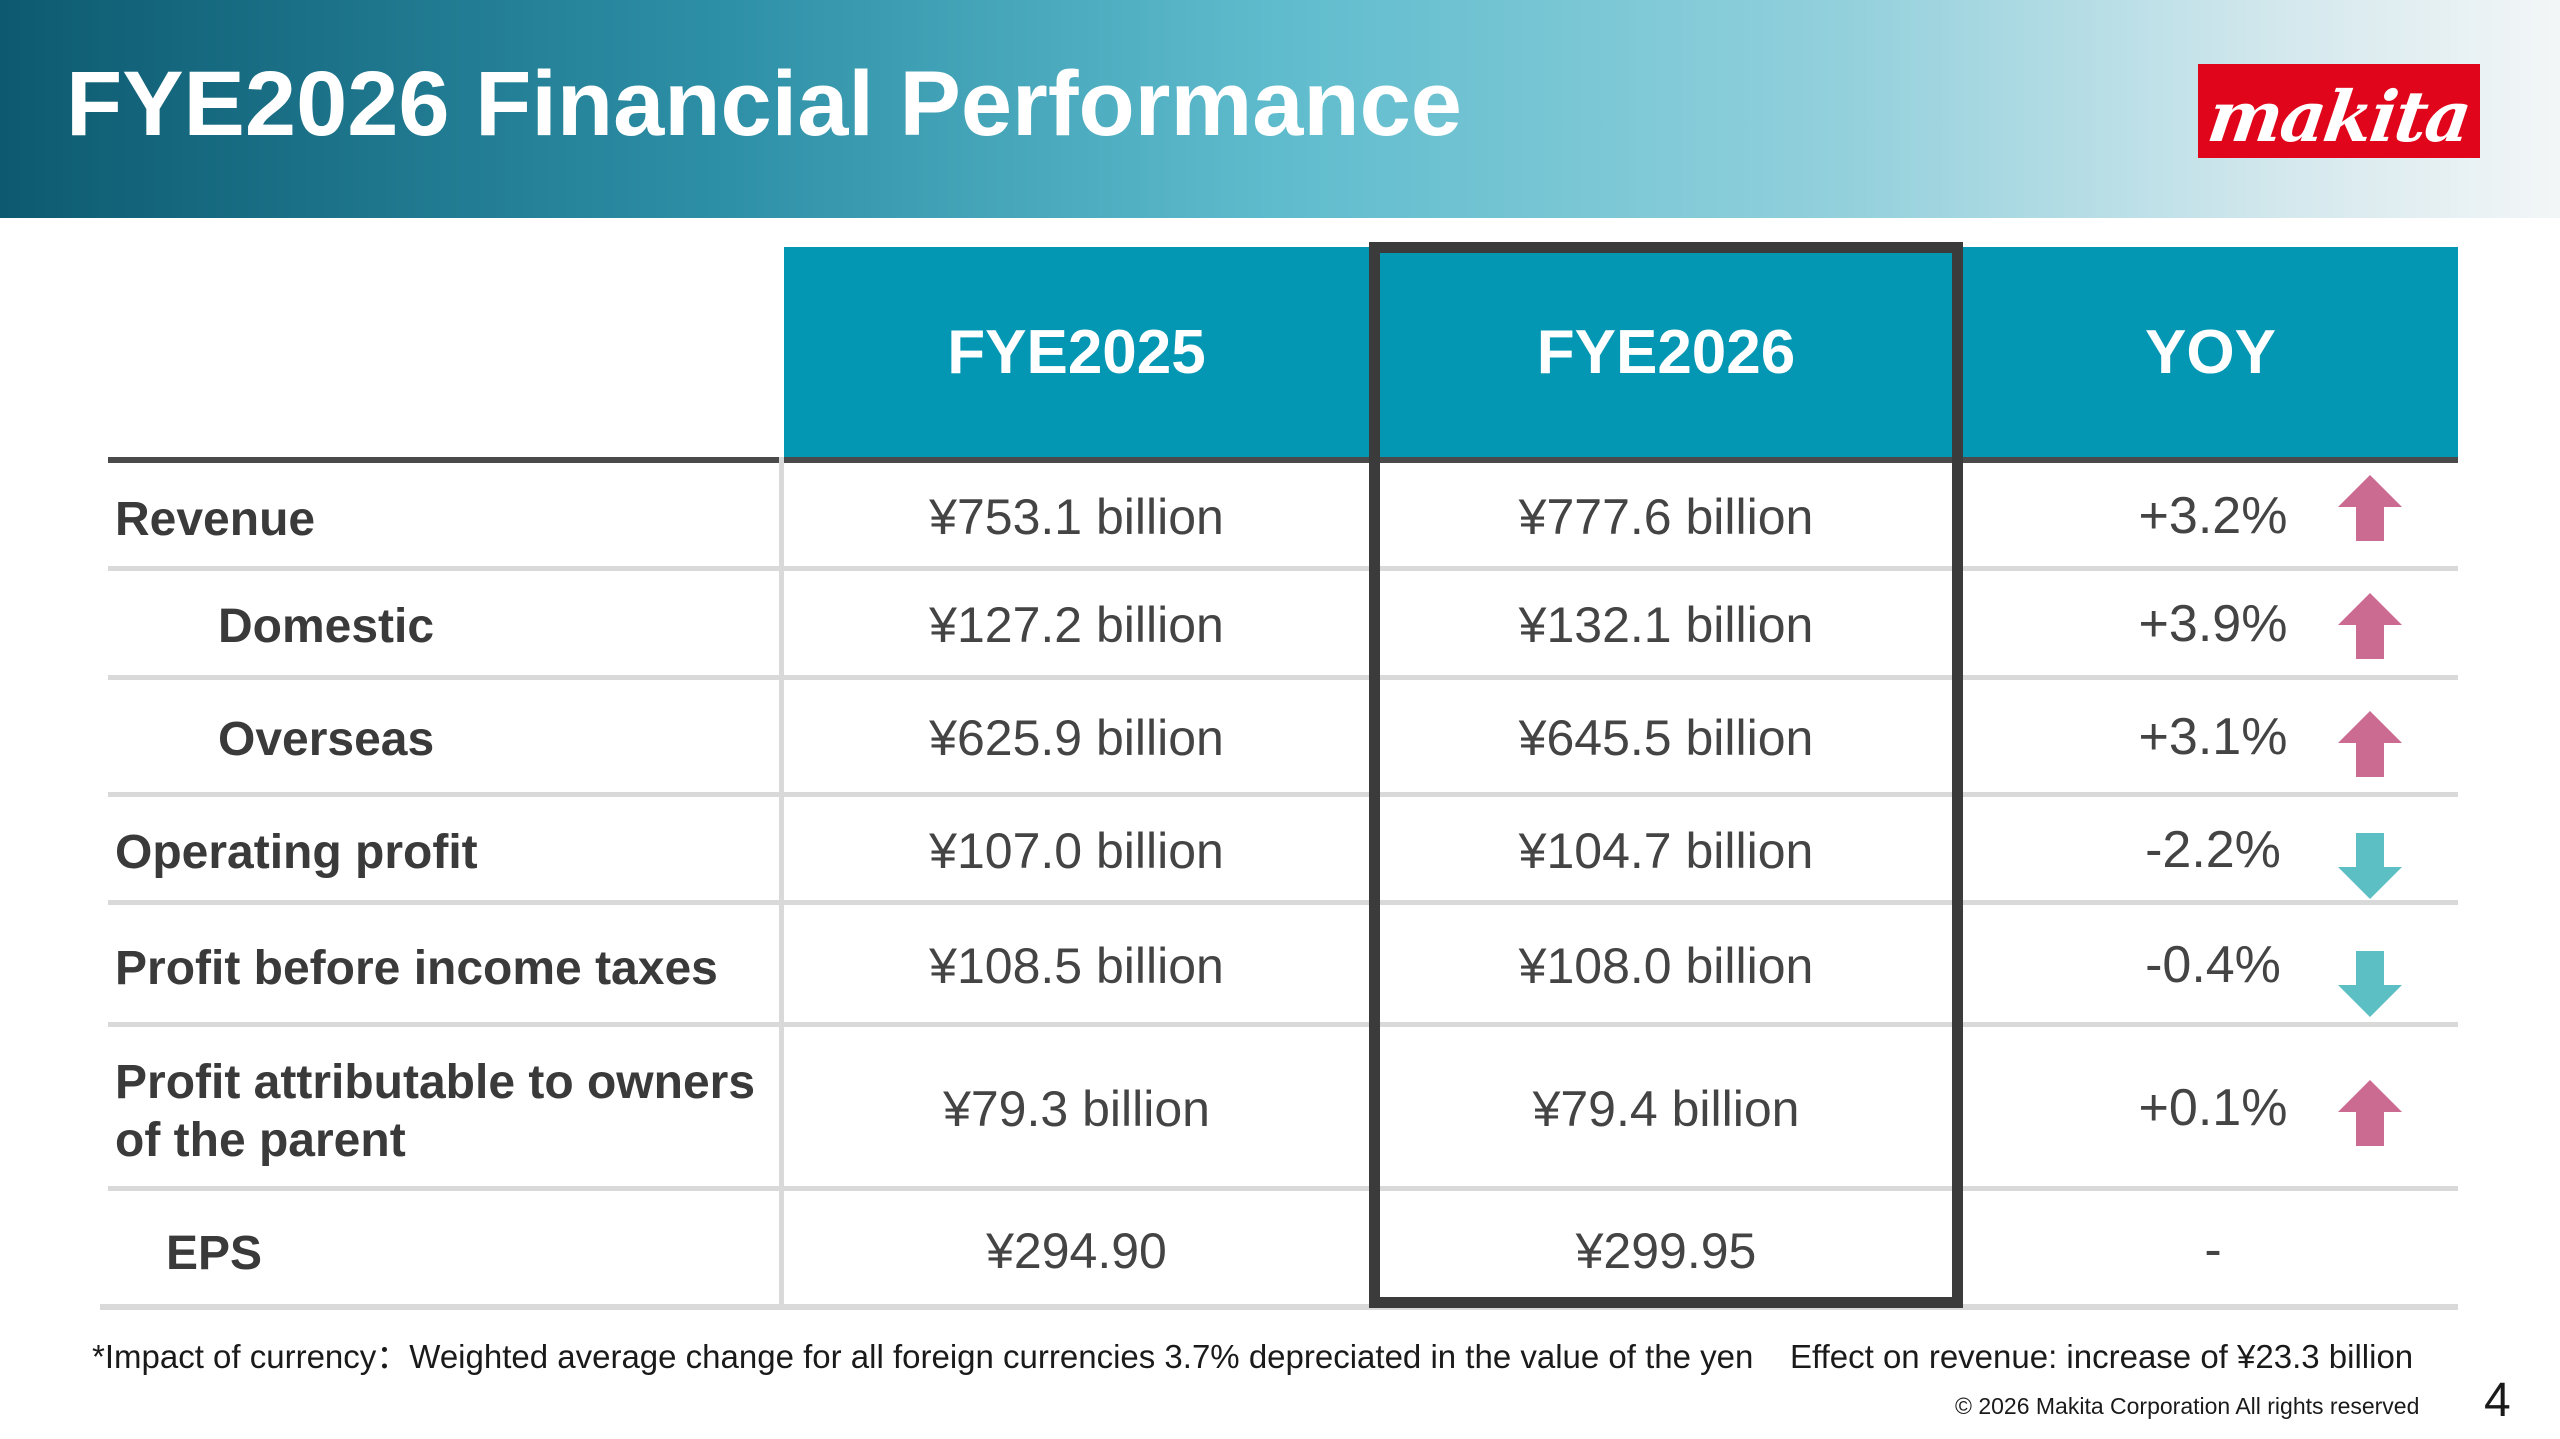 The width and height of the screenshot is (2560, 1439). Describe the element at coordinates (296, 852) in the screenshot. I see `row-label-operating-profit: Operating profit` at that location.